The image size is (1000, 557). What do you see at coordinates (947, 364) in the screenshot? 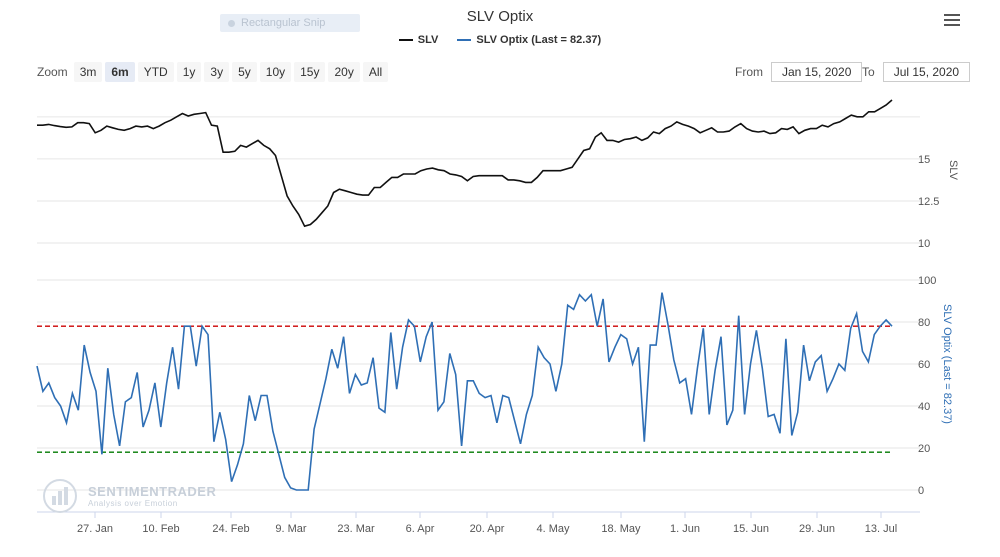
I see `optix-axis-title: SLV Optix (Last = 82.37)` at bounding box center [947, 364].